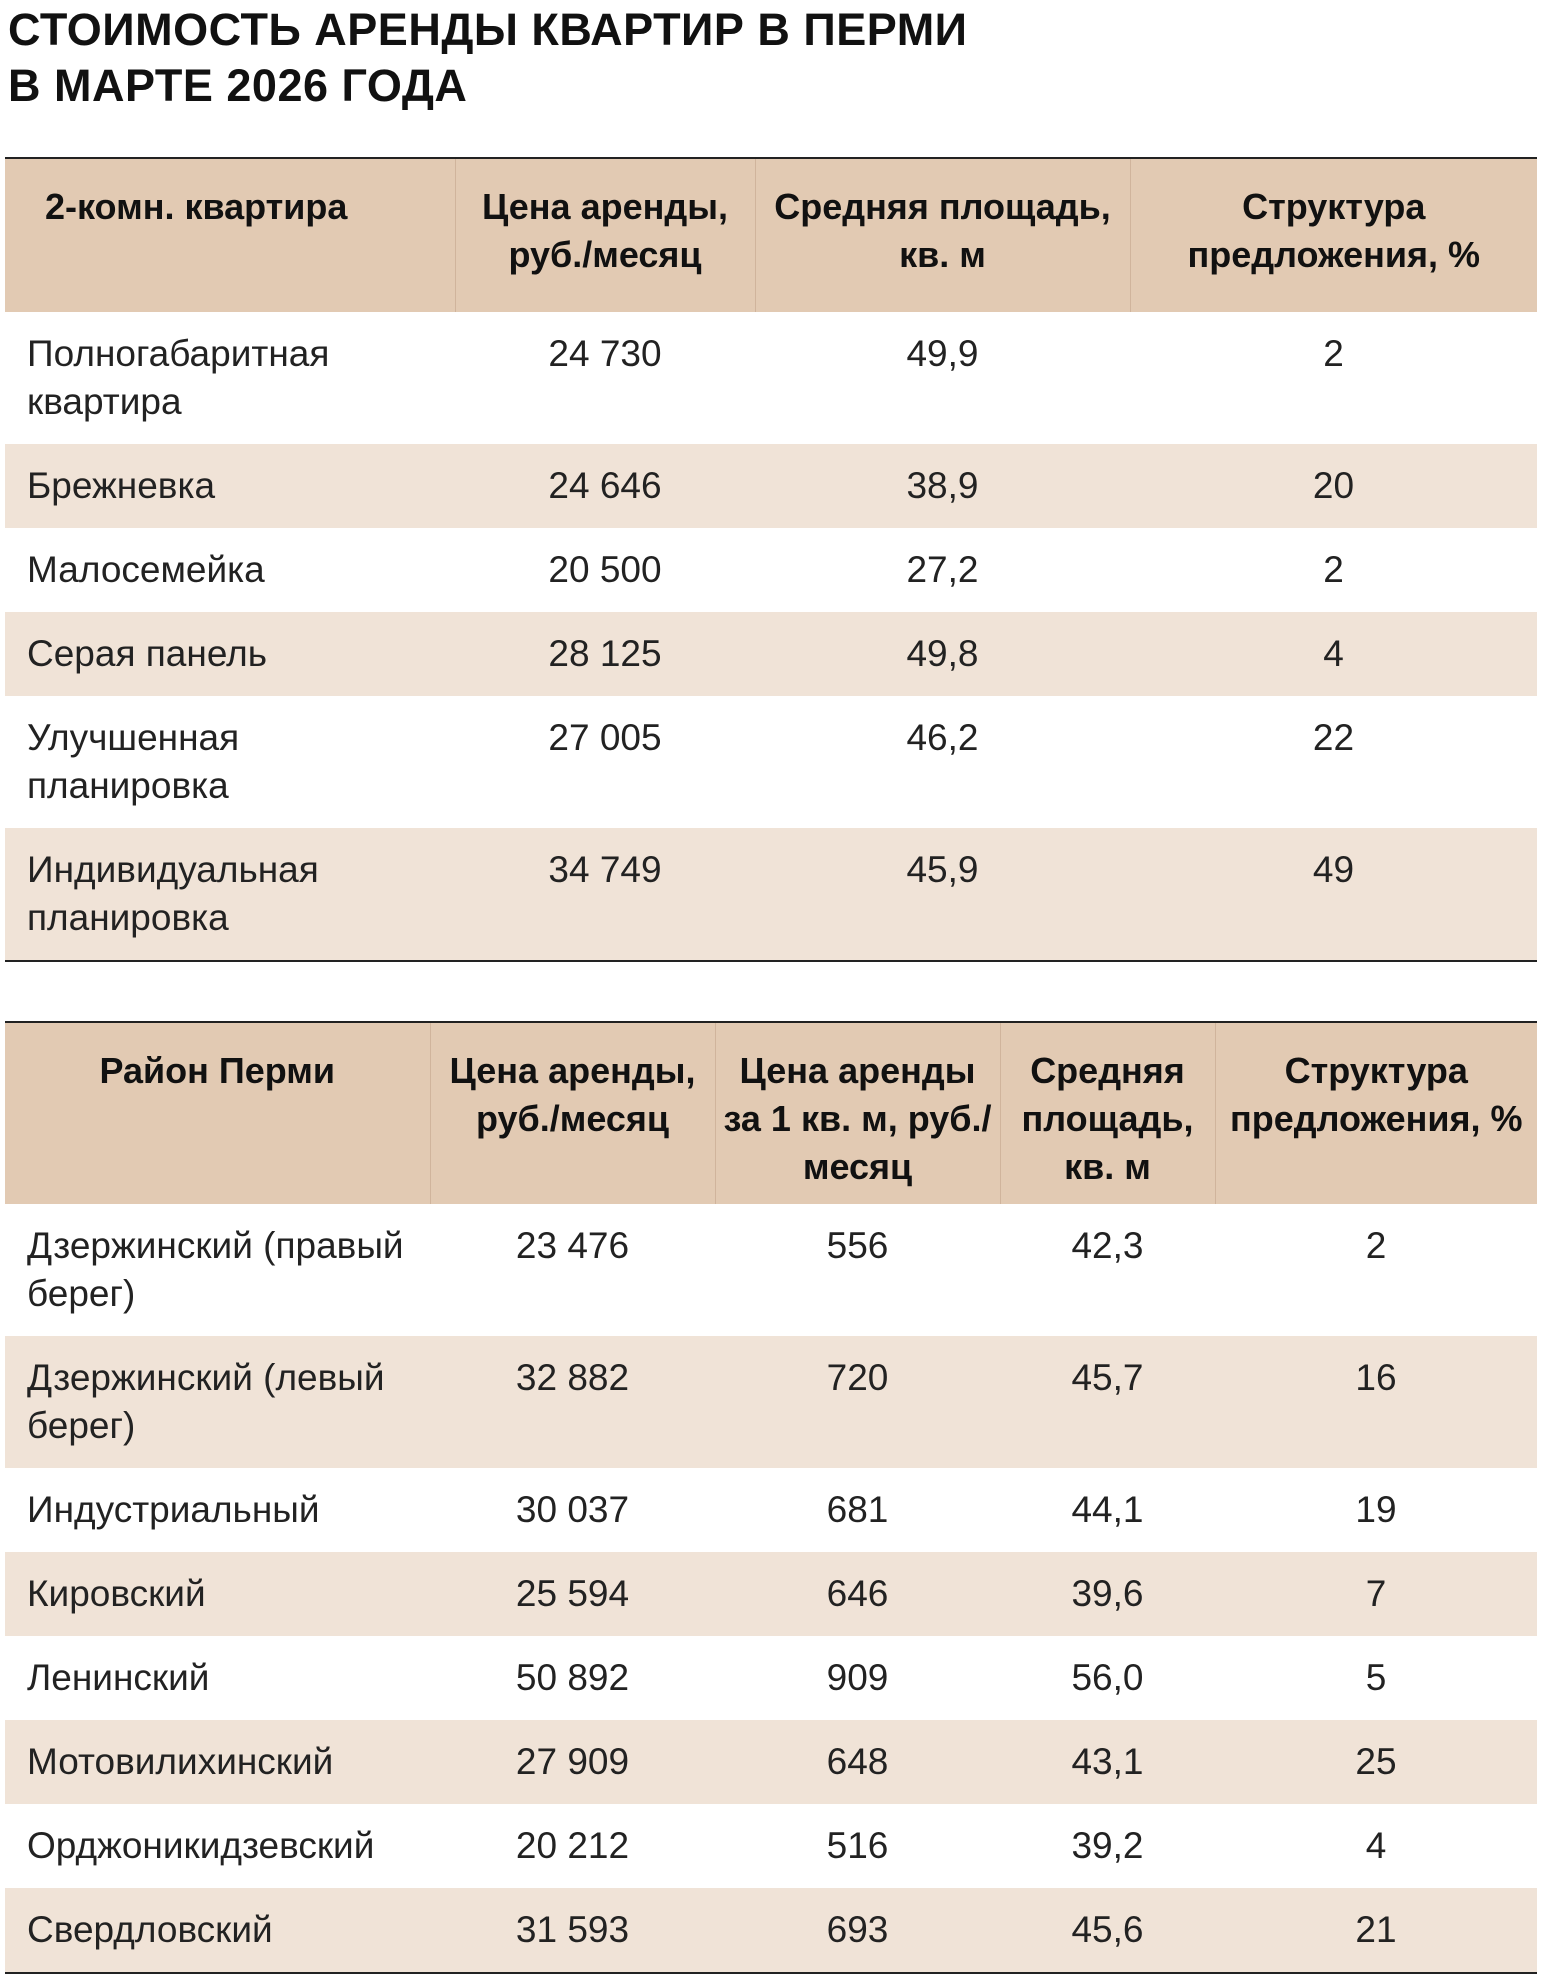  Describe the element at coordinates (771, 378) in the screenshot. I see `table-row: Полногабаритная квартира 24 730 49,9 2` at that location.